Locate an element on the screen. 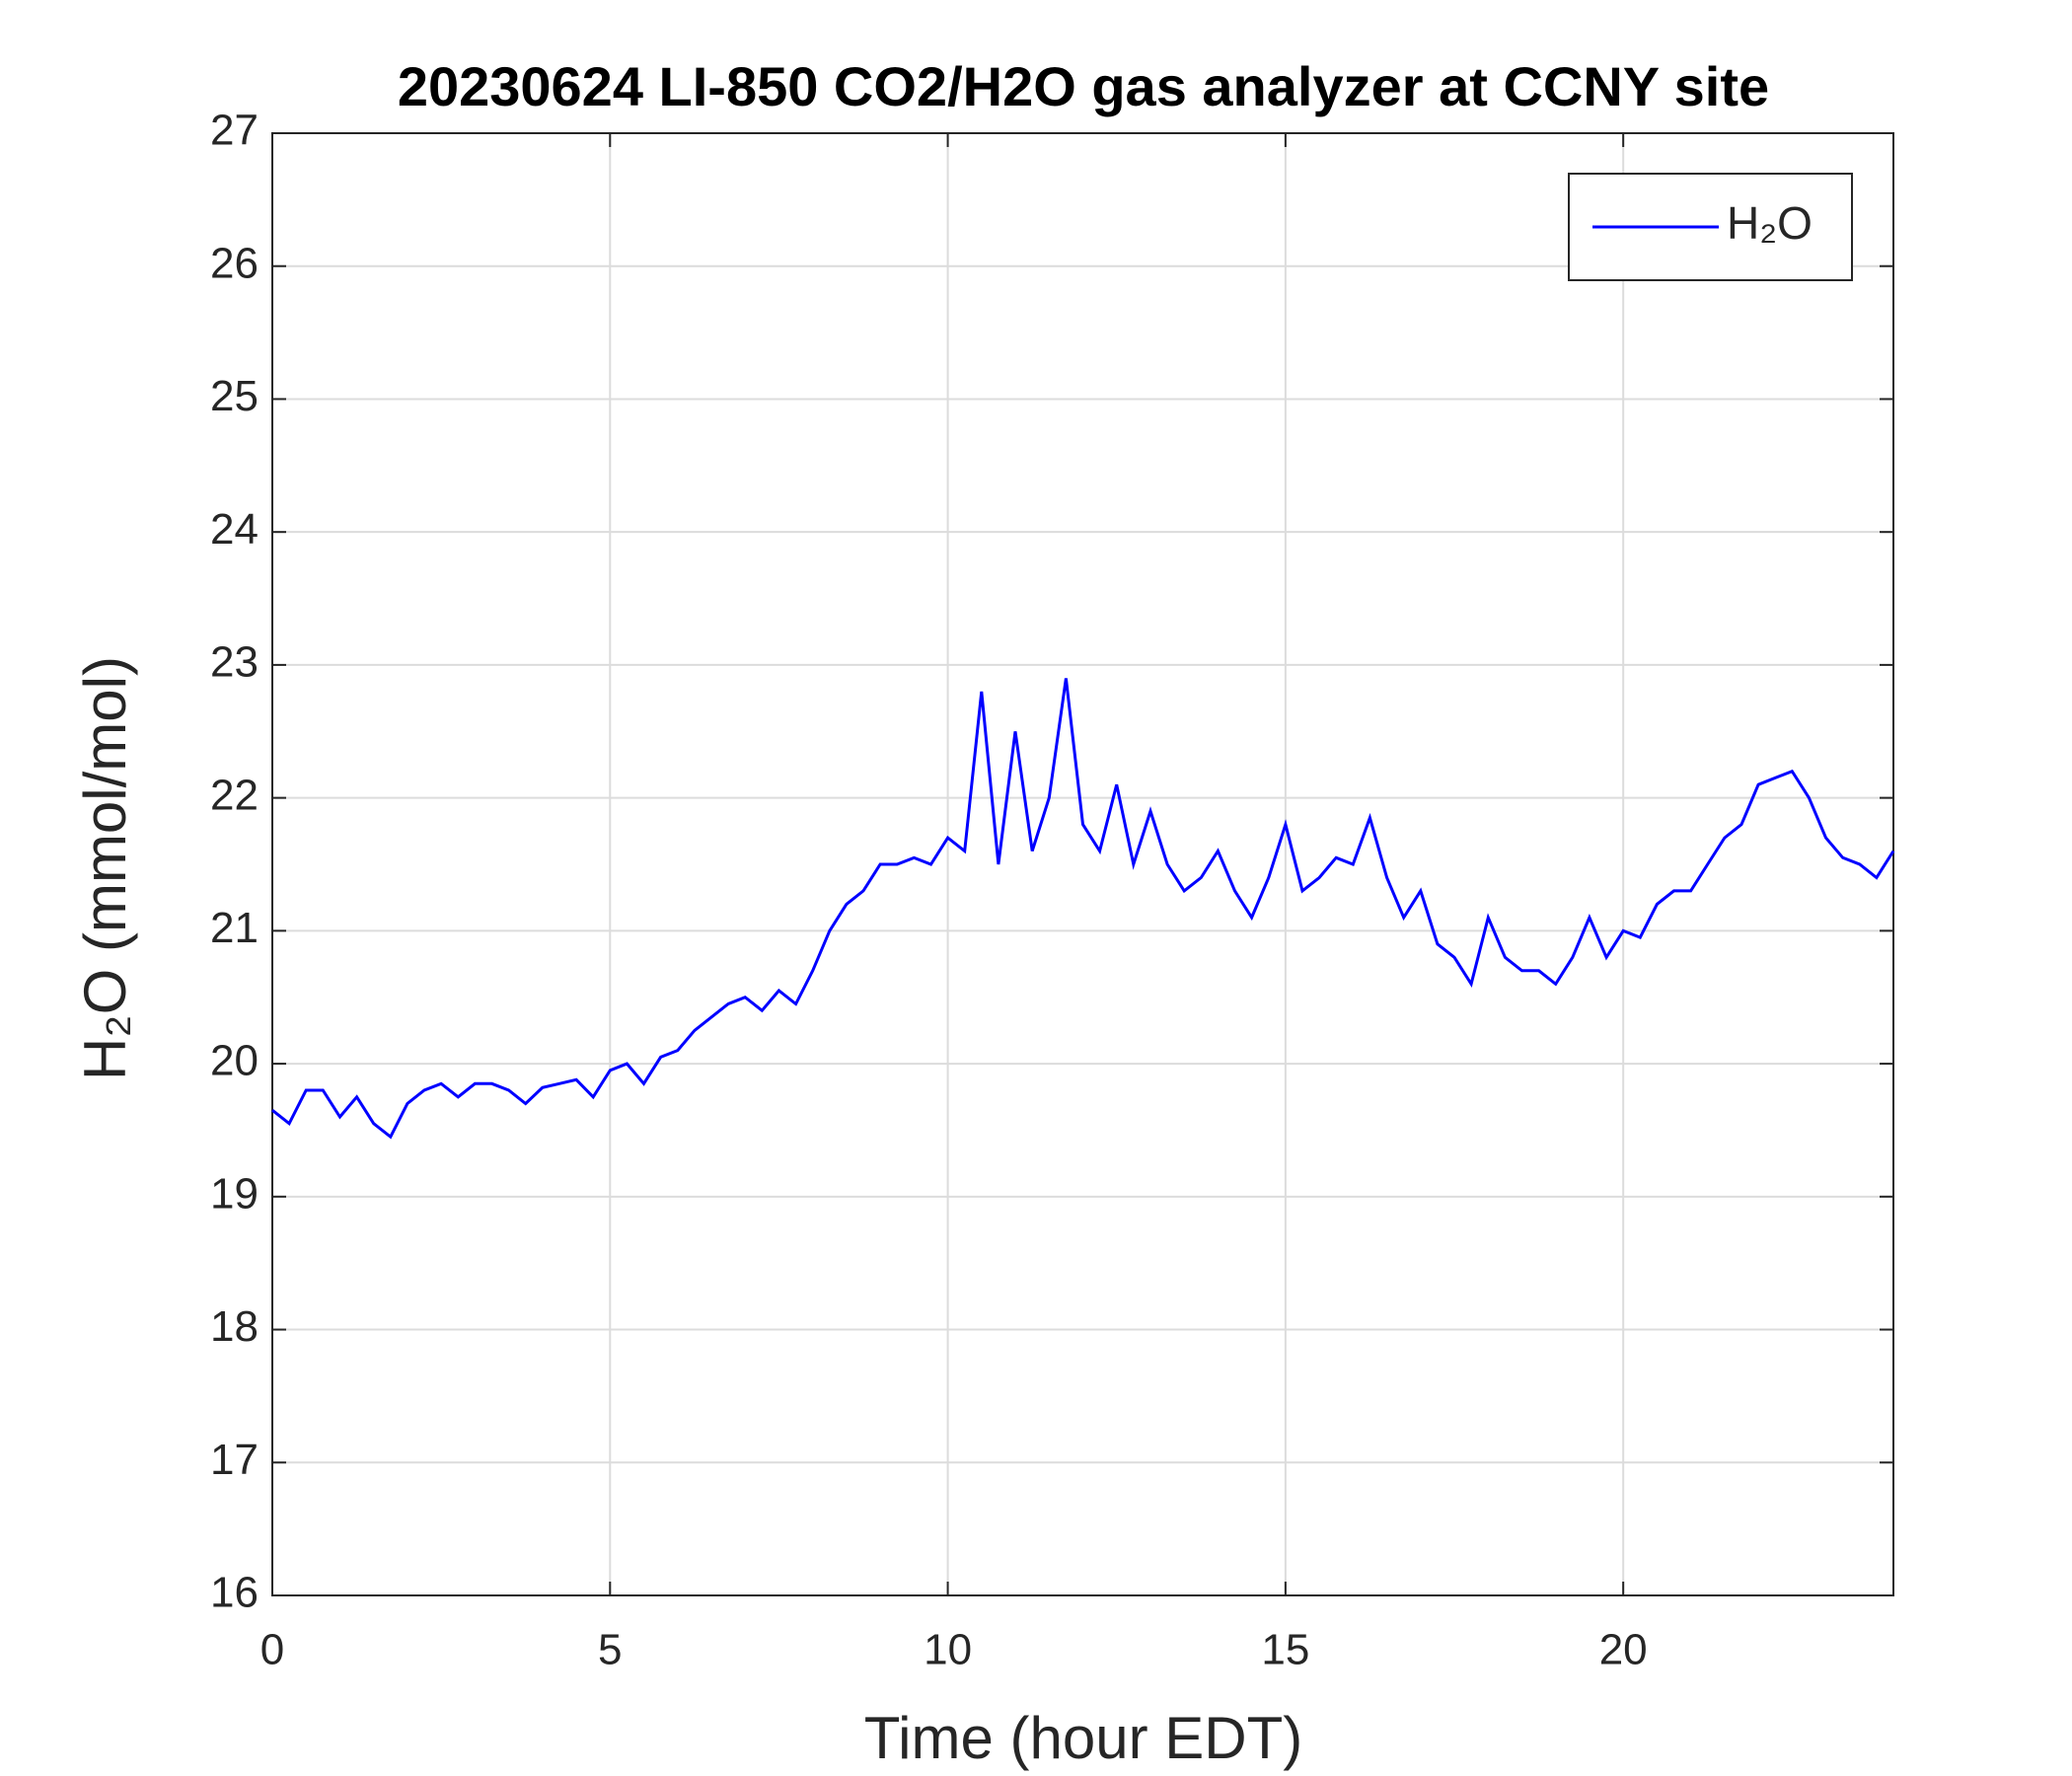 This screenshot has height=1776, width=2072. y-axis-label: H₂O (mmol/mol) is located at coordinates (105, 868).